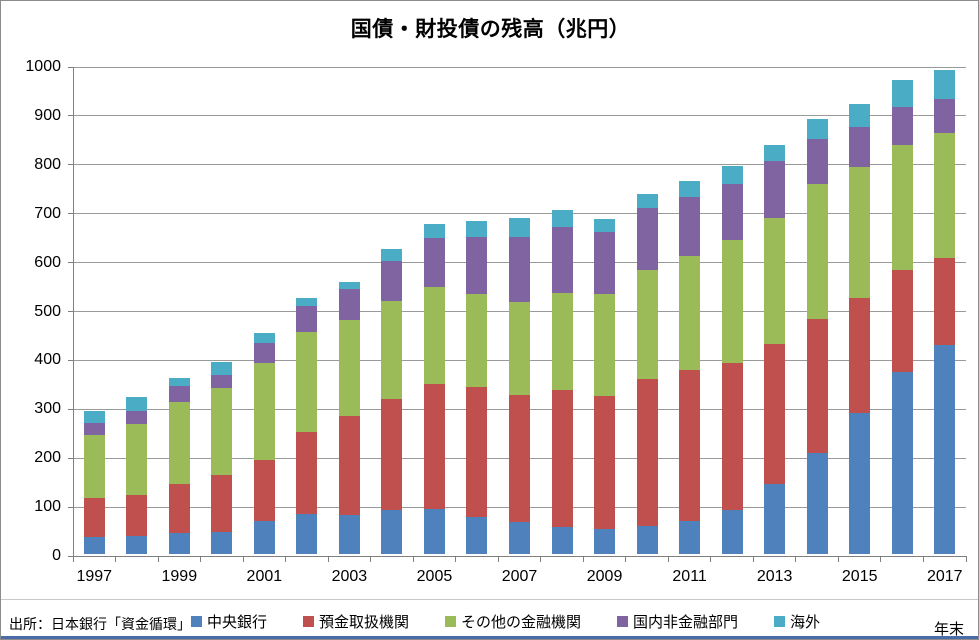 Image resolution: width=979 pixels, height=640 pixels. Describe the element at coordinates (519, 576) in the screenshot. I see `x-axis-label-2007: 2007` at that location.